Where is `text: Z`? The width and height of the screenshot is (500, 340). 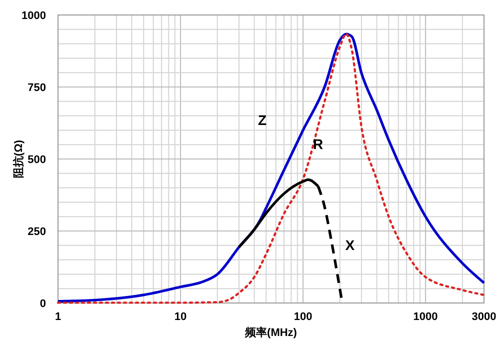
text: Z is located at coordinates (263, 120).